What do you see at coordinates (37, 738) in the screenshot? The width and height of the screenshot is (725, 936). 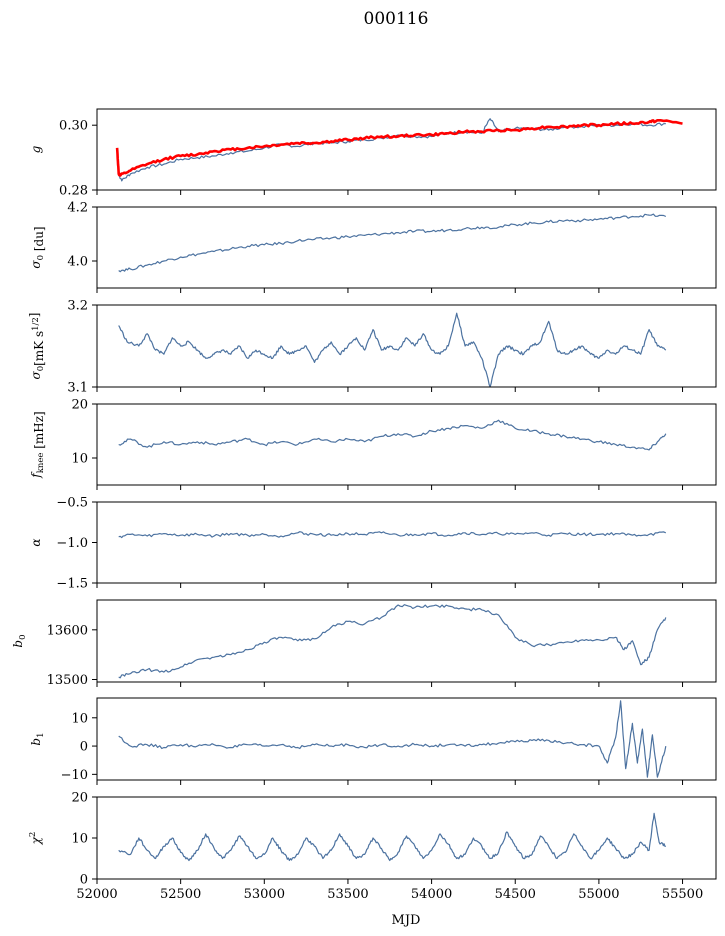 I see `y-axis-label: b1` at bounding box center [37, 738].